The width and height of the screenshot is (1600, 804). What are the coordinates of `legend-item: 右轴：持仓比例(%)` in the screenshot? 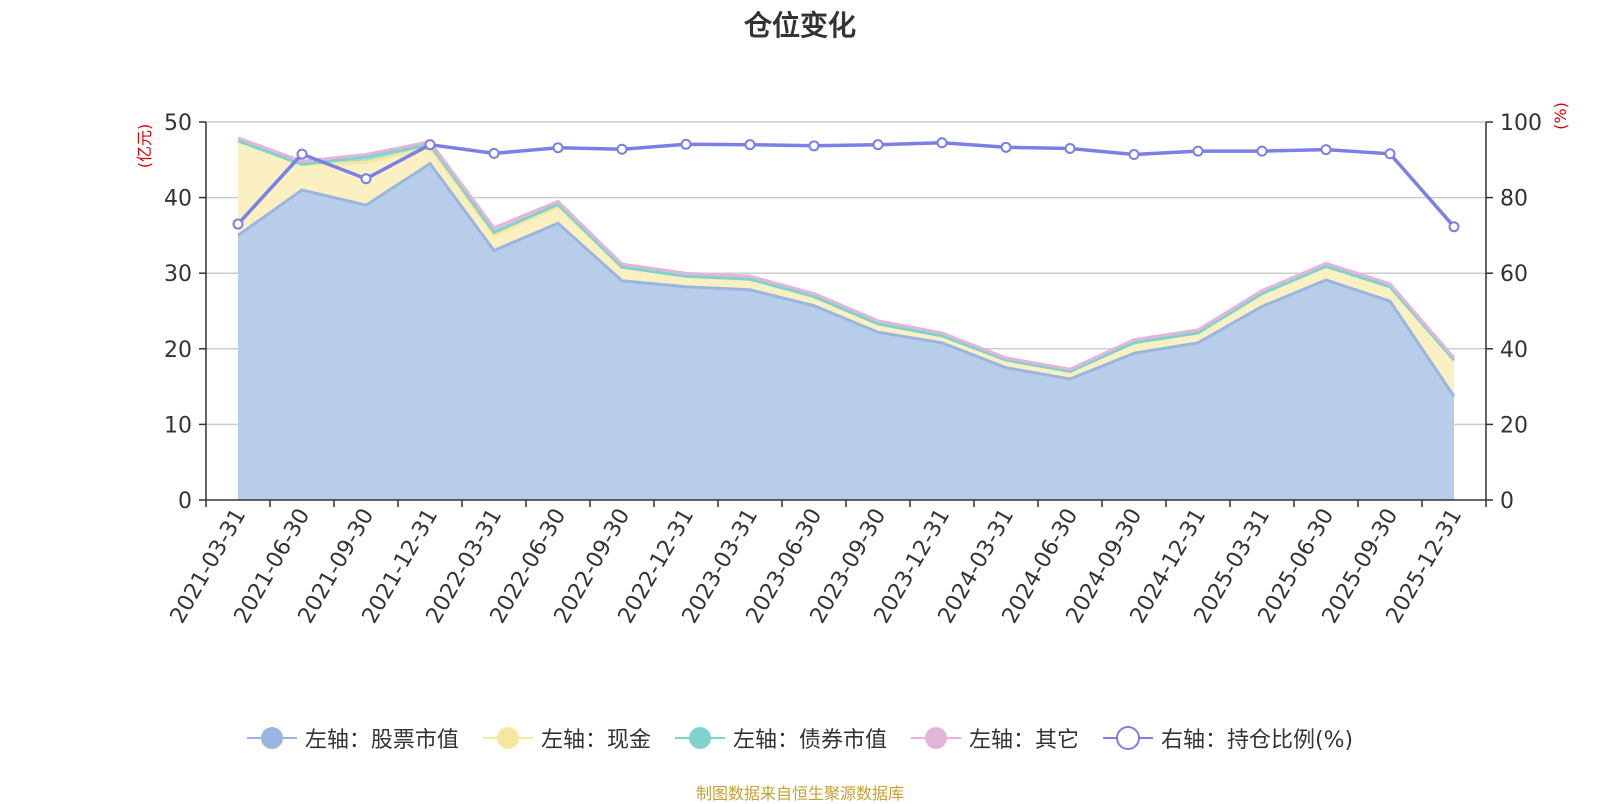 It's located at (1228, 738).